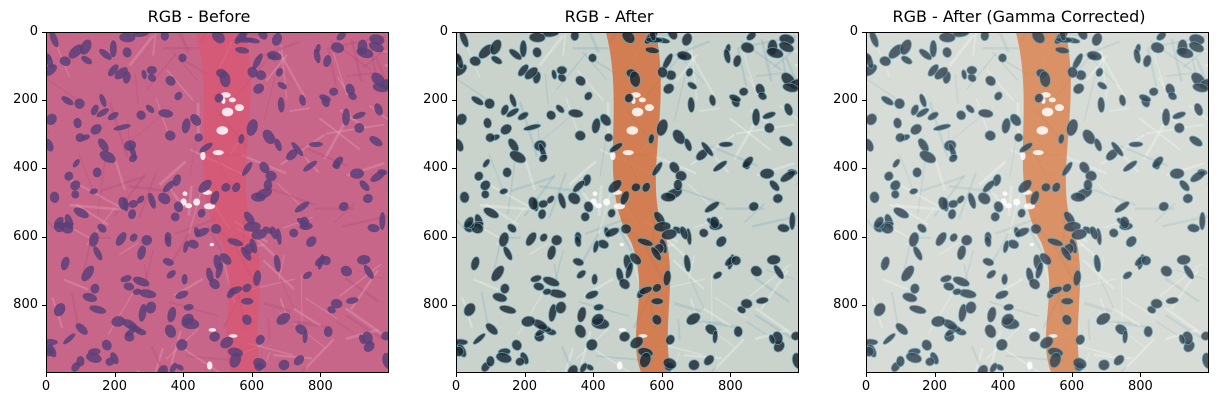 Image resolution: width=1218 pixels, height=407 pixels. I want to click on panel-title: RGB - After (Gamma Corrected), so click(1019, 16).